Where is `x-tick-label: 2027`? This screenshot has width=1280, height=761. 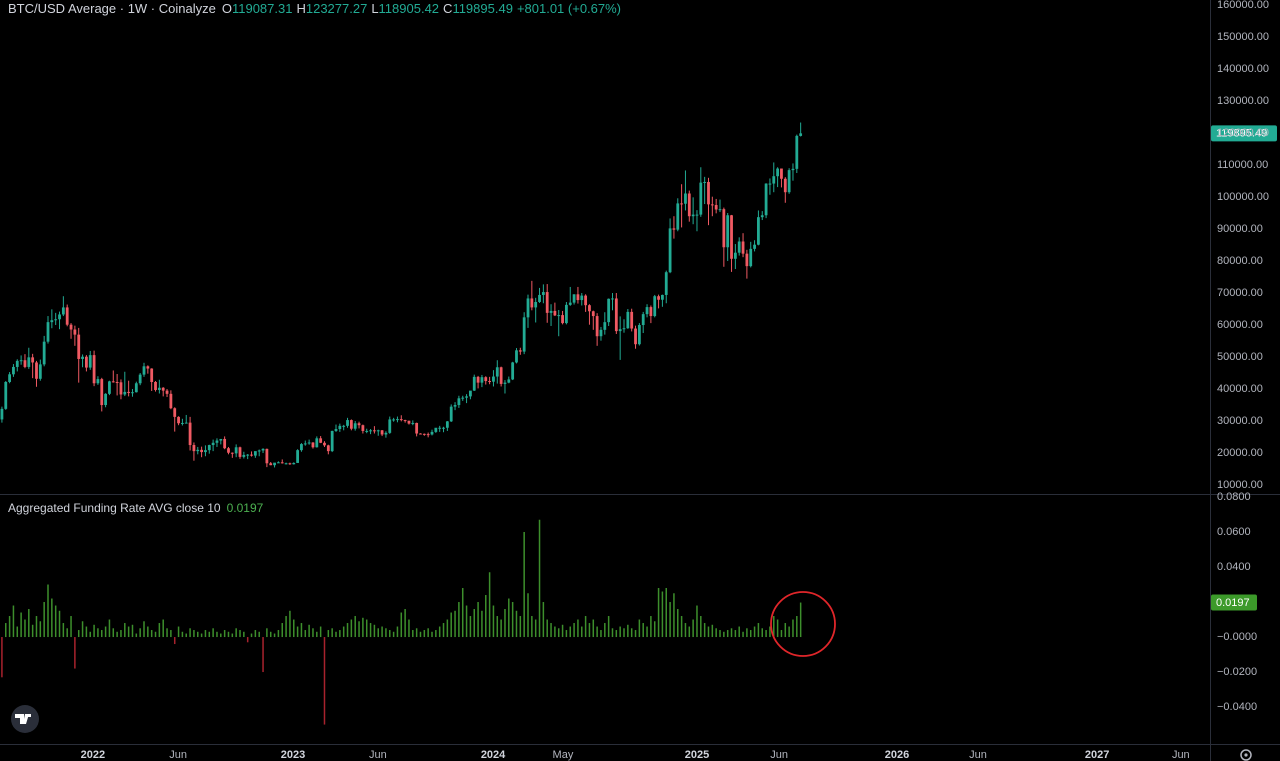 x-tick-label: 2027 is located at coordinates (1097, 755).